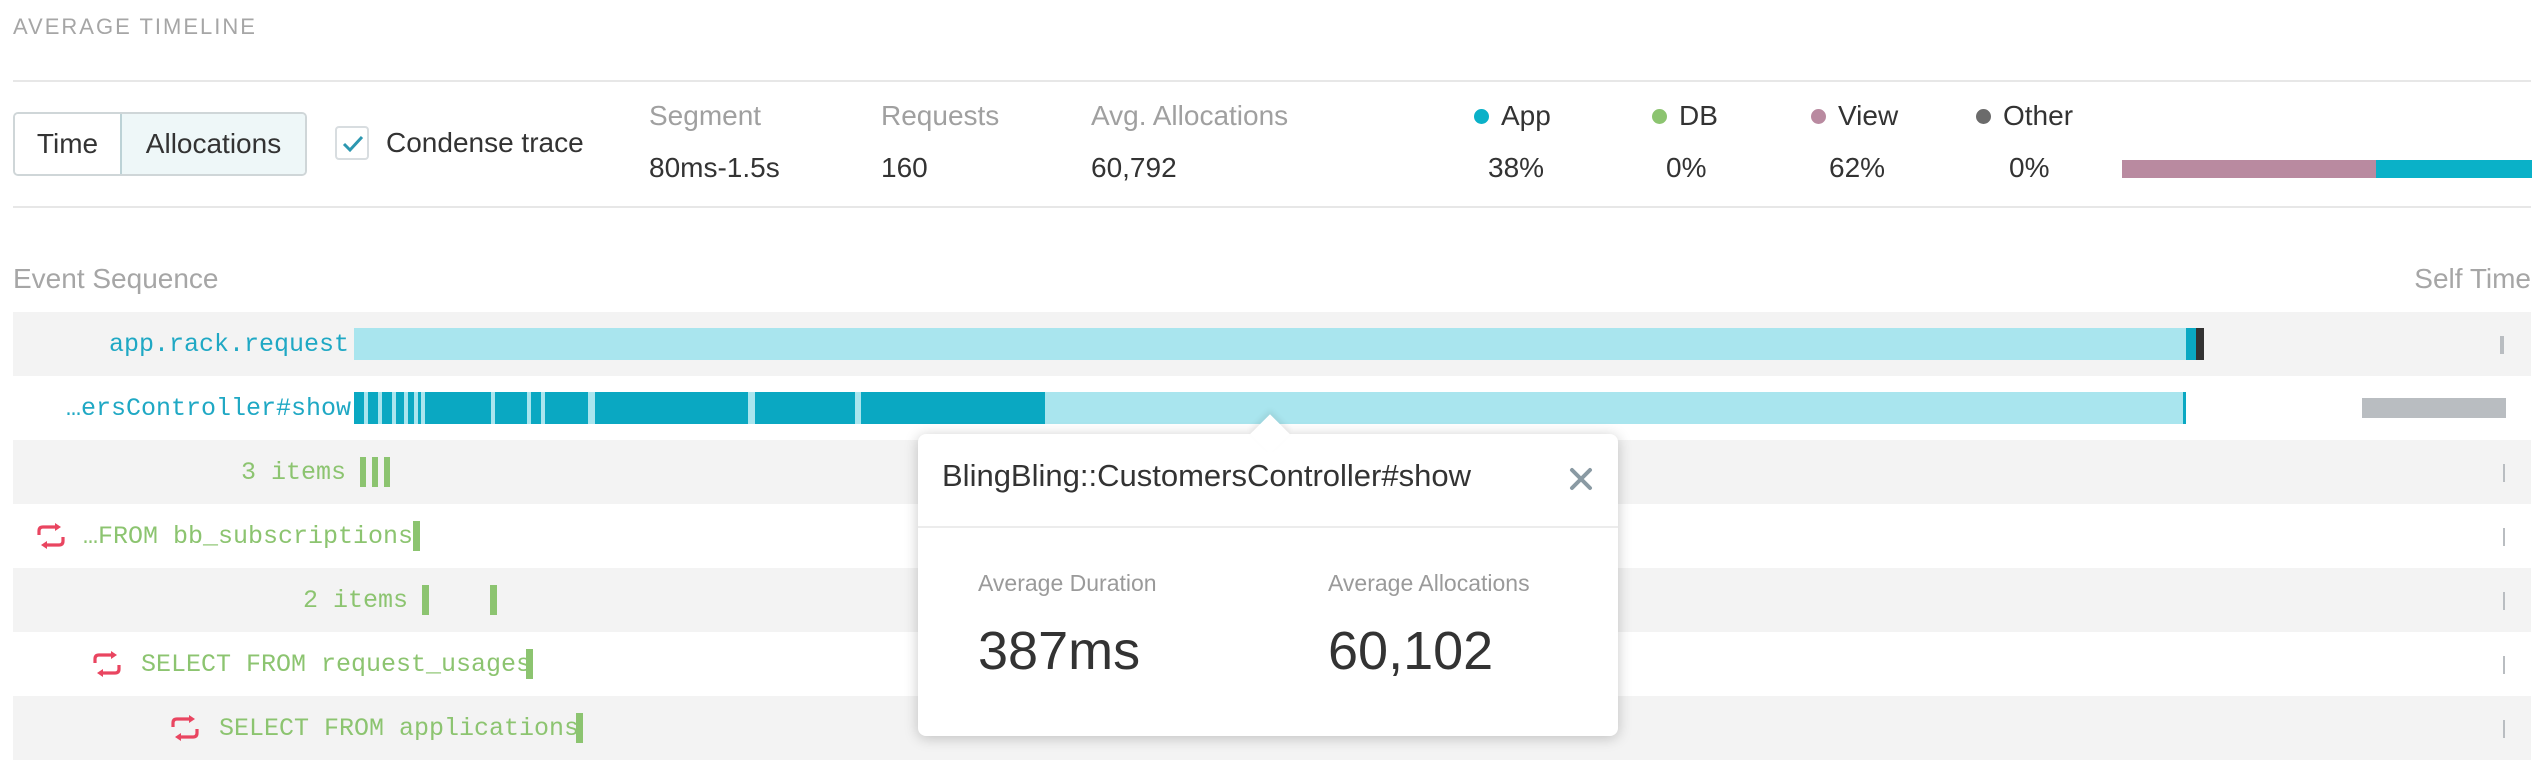 This screenshot has height=772, width=2544. What do you see at coordinates (1516, 167) in the screenshot?
I see `app-percent: 38%` at bounding box center [1516, 167].